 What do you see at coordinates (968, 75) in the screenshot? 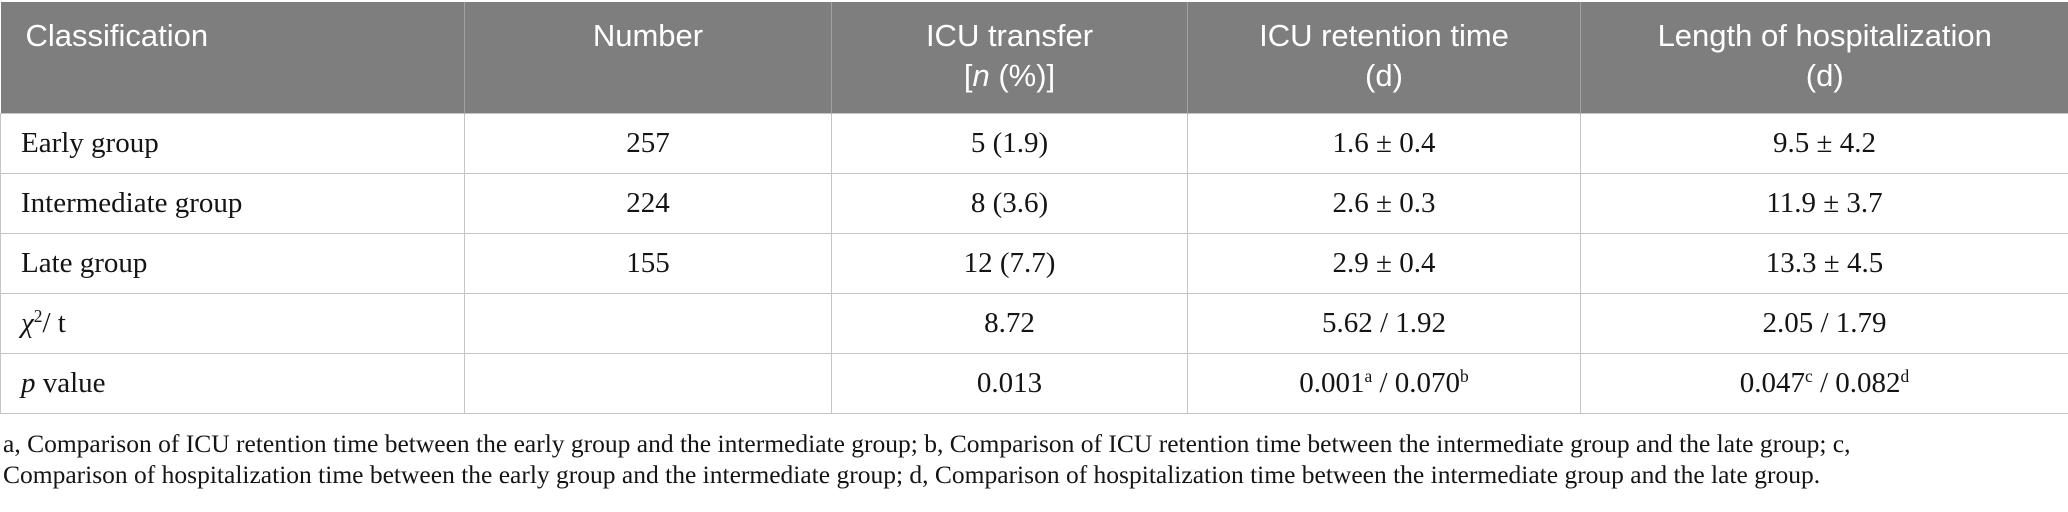
I see `bracket-open: [` at bounding box center [968, 75].